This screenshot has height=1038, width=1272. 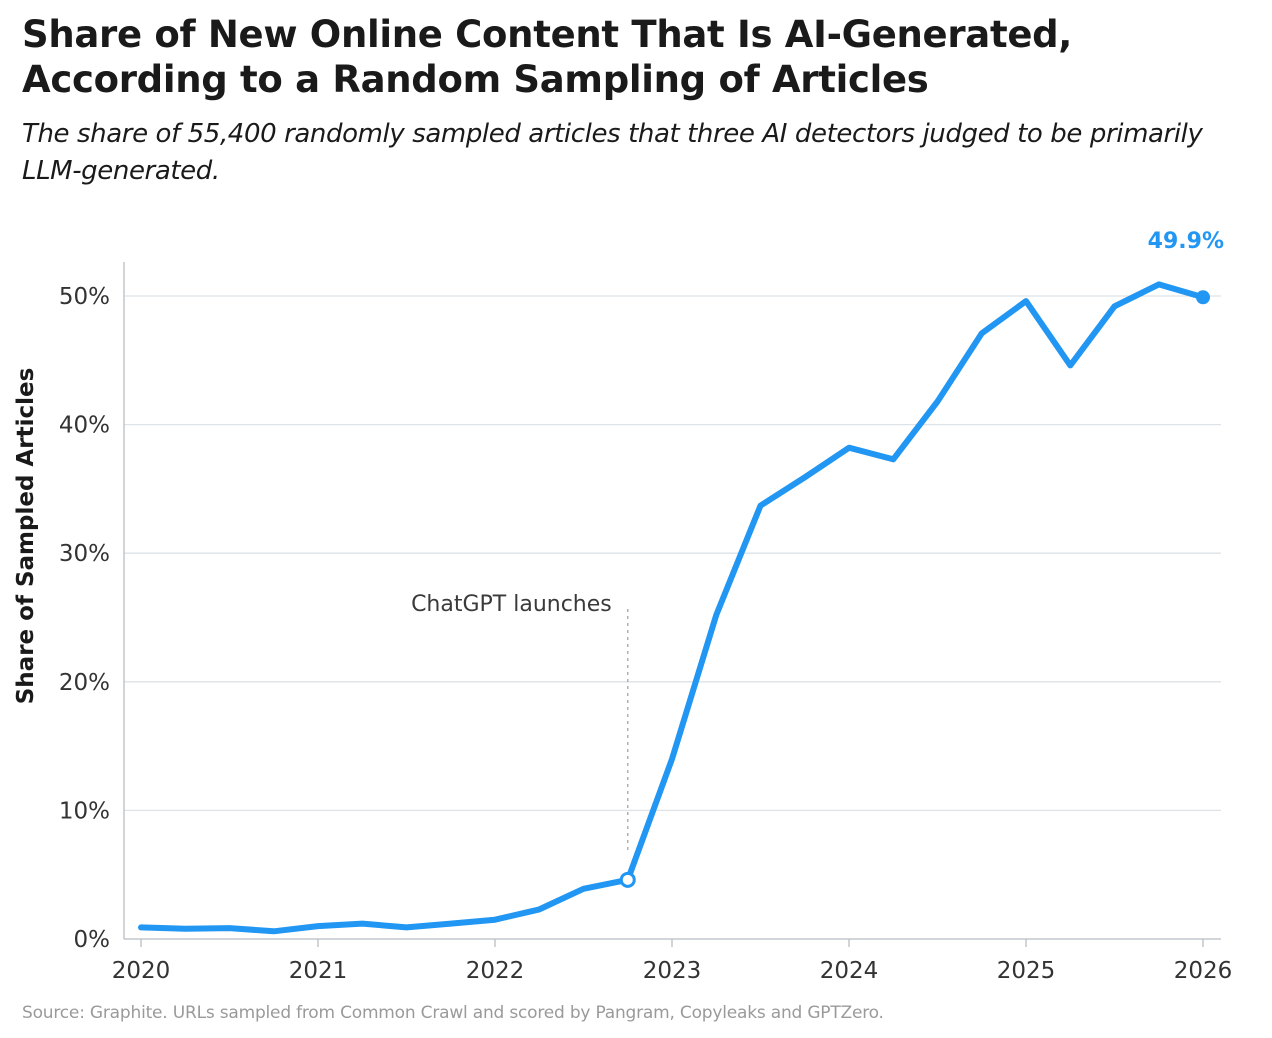 I want to click on annotations: ChatGPT launches, so click(x=520, y=721).